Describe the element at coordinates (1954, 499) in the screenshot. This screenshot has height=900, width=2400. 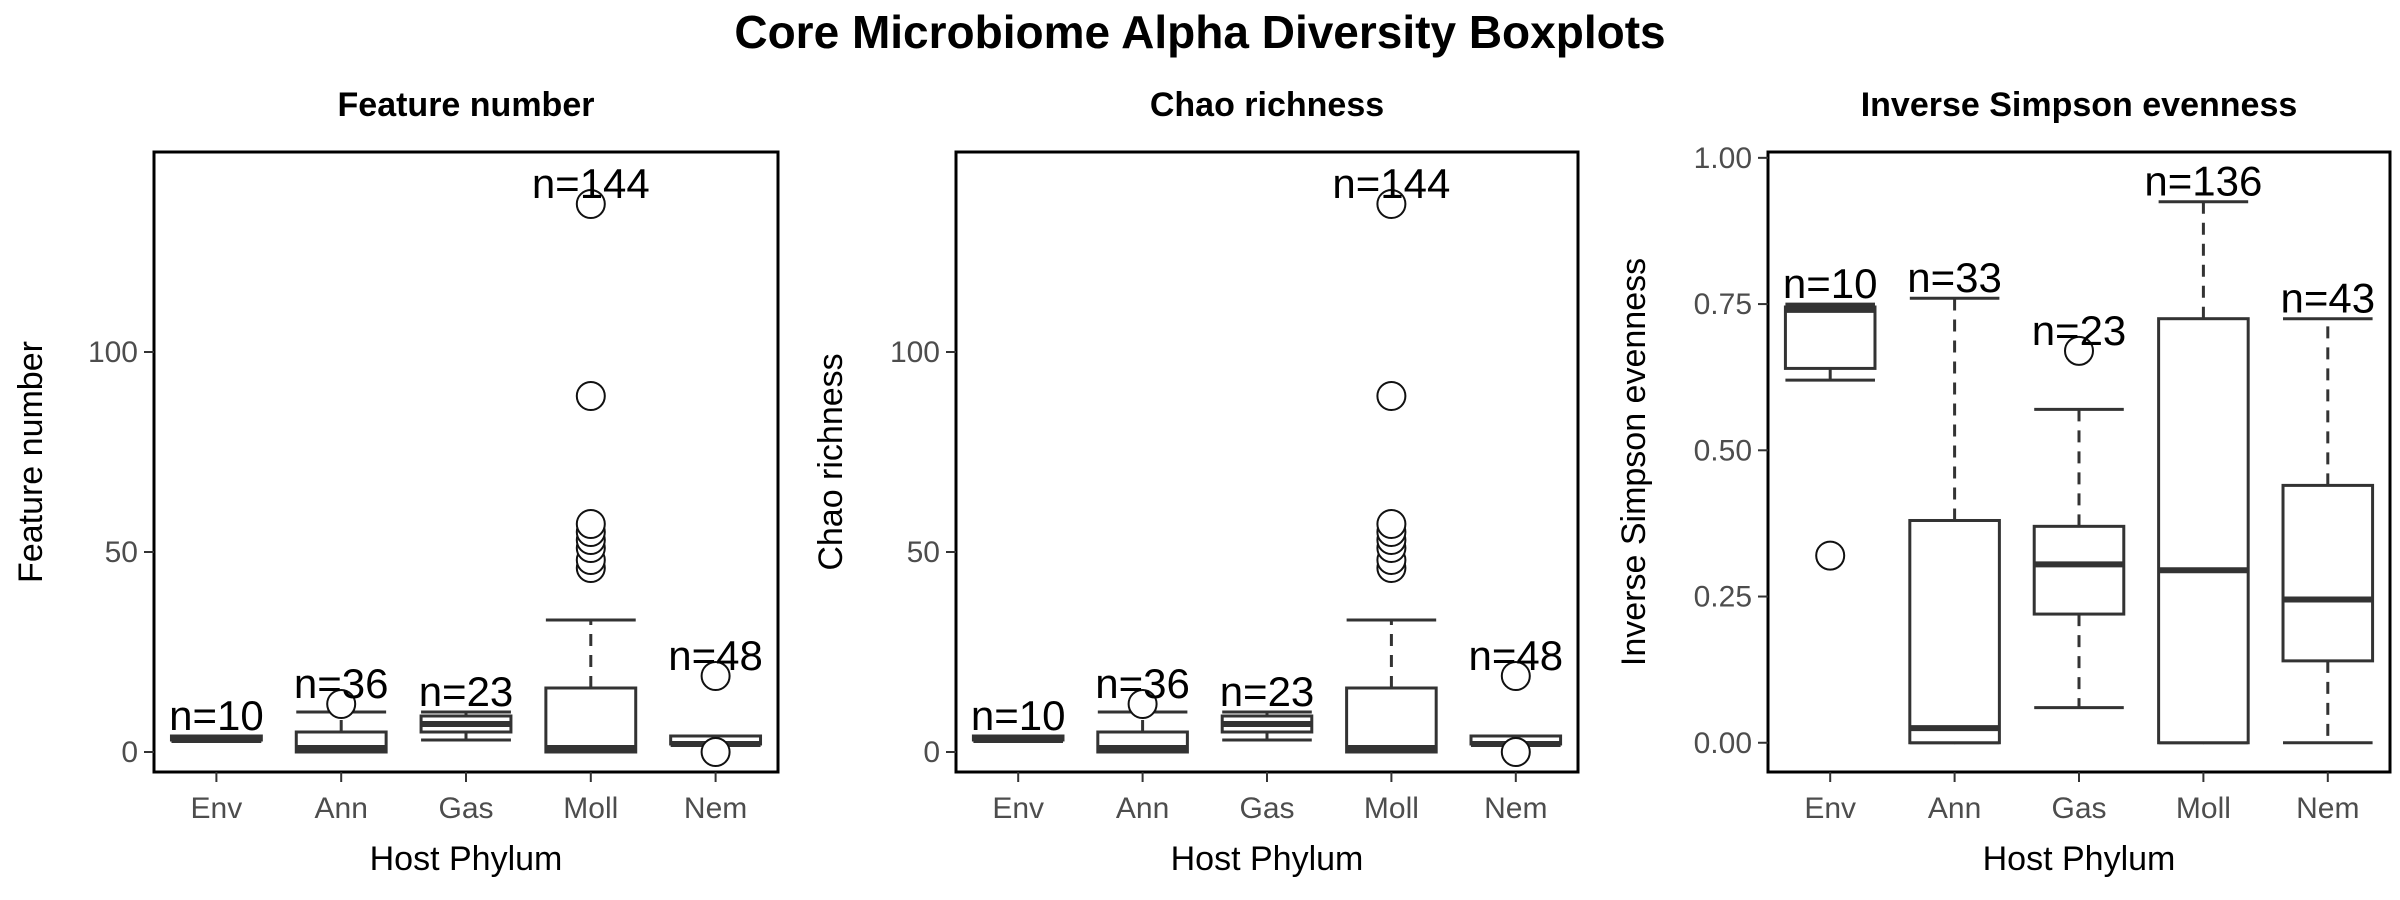
I see `box-ann: n=33` at that location.